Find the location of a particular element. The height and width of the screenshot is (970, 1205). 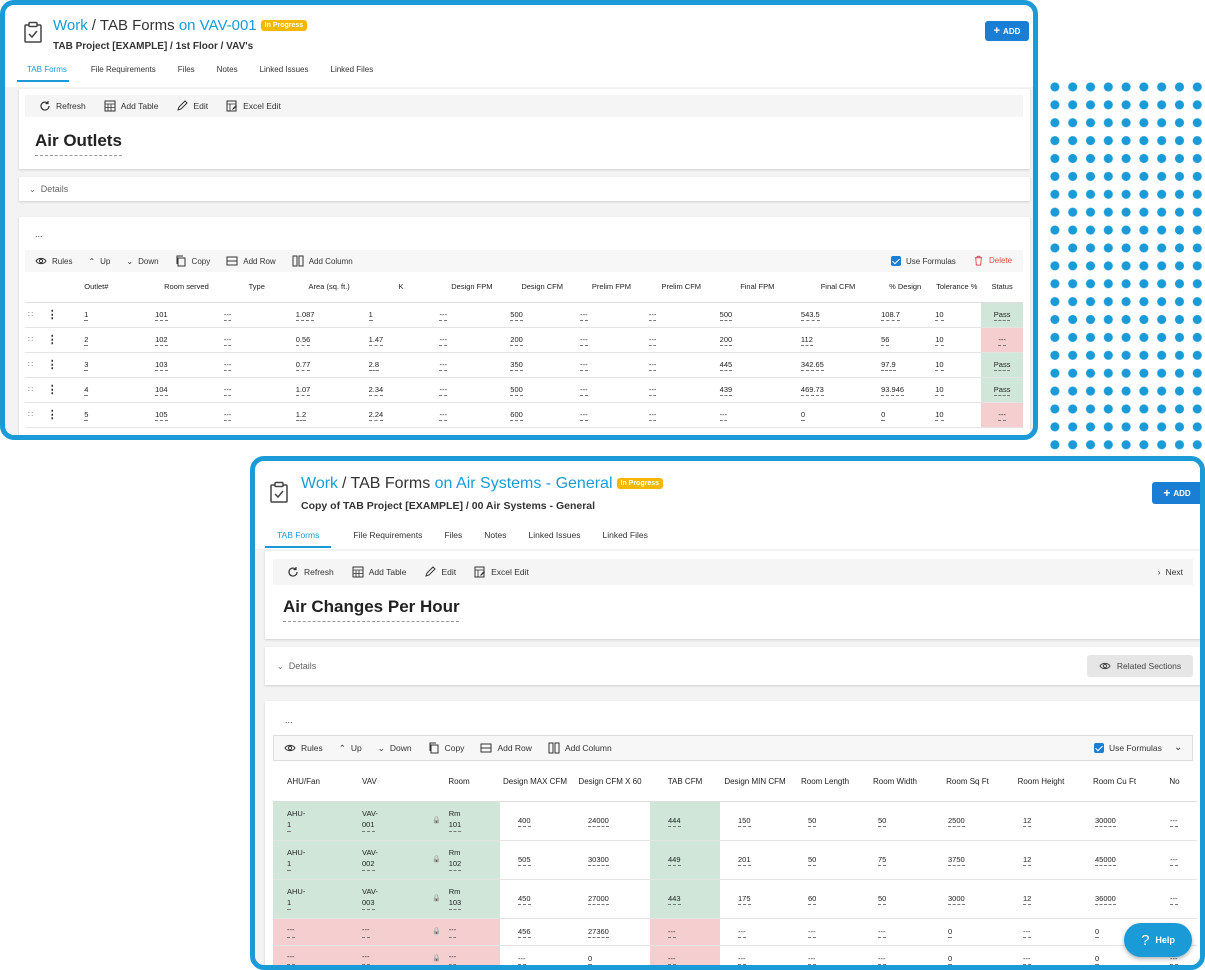

table-cell: 1.47 is located at coordinates (401, 340).